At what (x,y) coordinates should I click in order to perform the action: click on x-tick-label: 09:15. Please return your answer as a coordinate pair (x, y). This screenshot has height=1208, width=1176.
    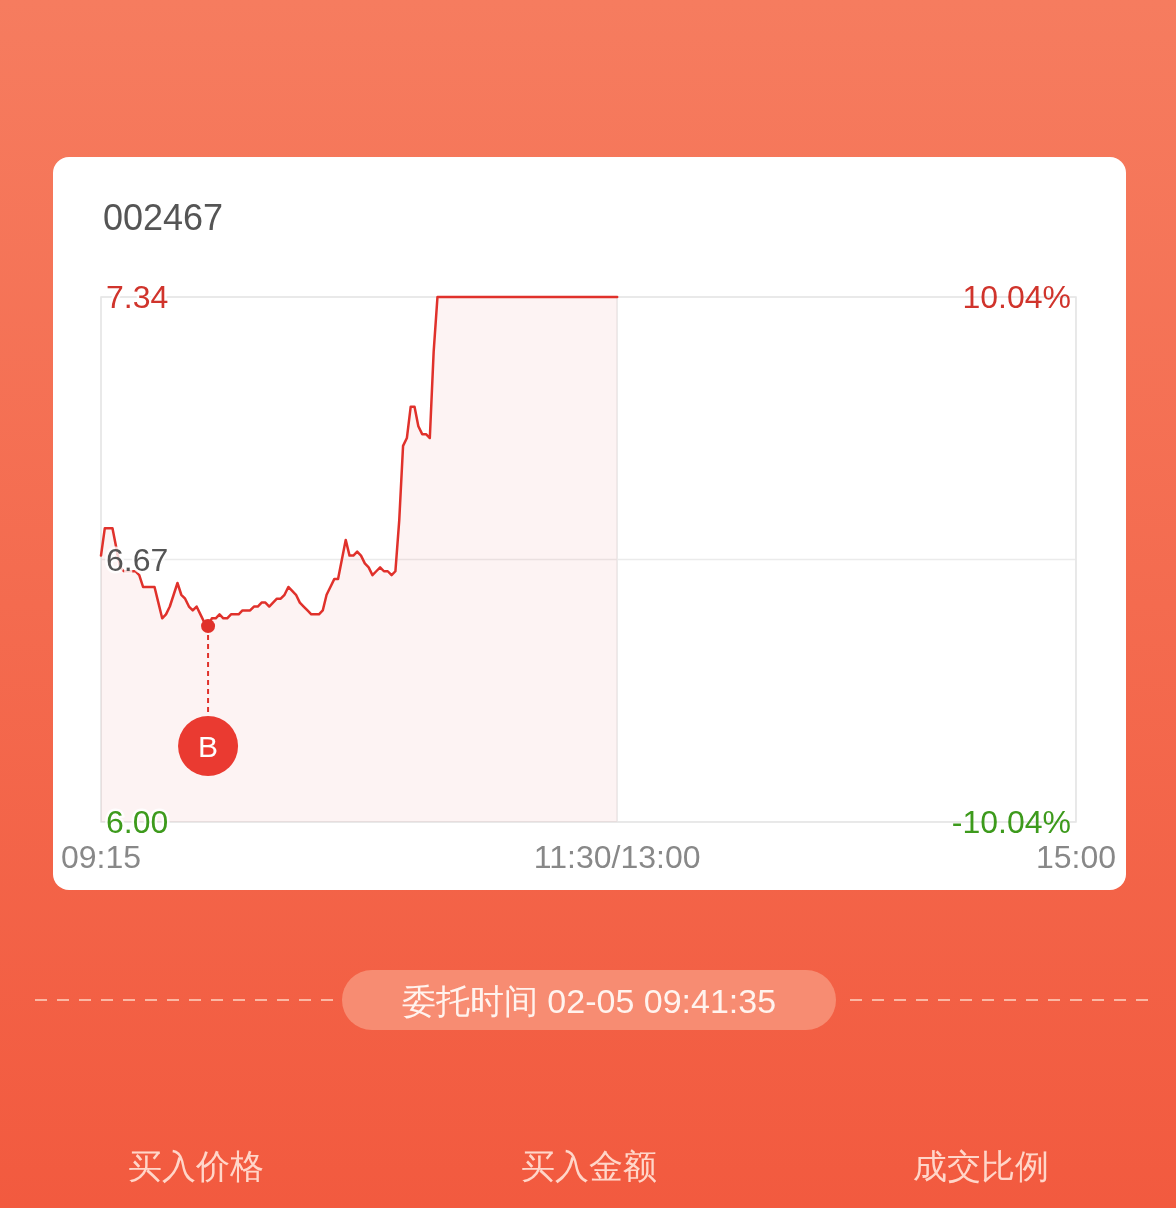
    Looking at the image, I should click on (101, 857).